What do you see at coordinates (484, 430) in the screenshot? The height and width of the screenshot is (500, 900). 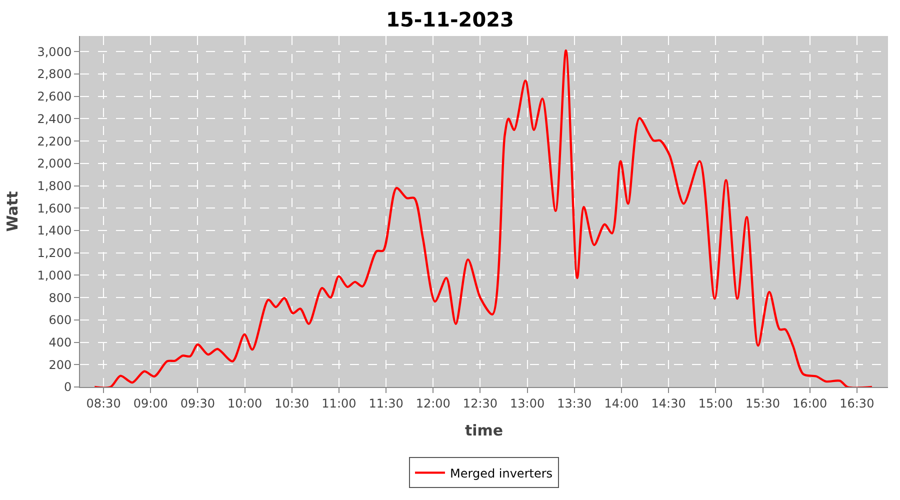 I see `x-axis-title: time` at bounding box center [484, 430].